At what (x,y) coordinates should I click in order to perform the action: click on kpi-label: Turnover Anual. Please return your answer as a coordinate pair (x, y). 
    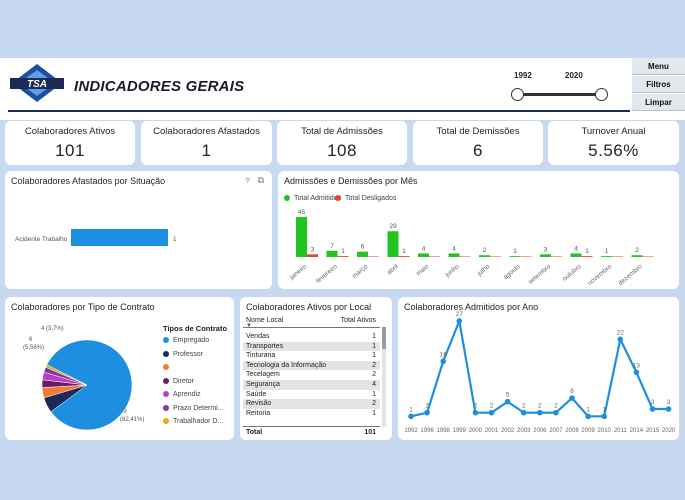
    Looking at the image, I should click on (613, 131).